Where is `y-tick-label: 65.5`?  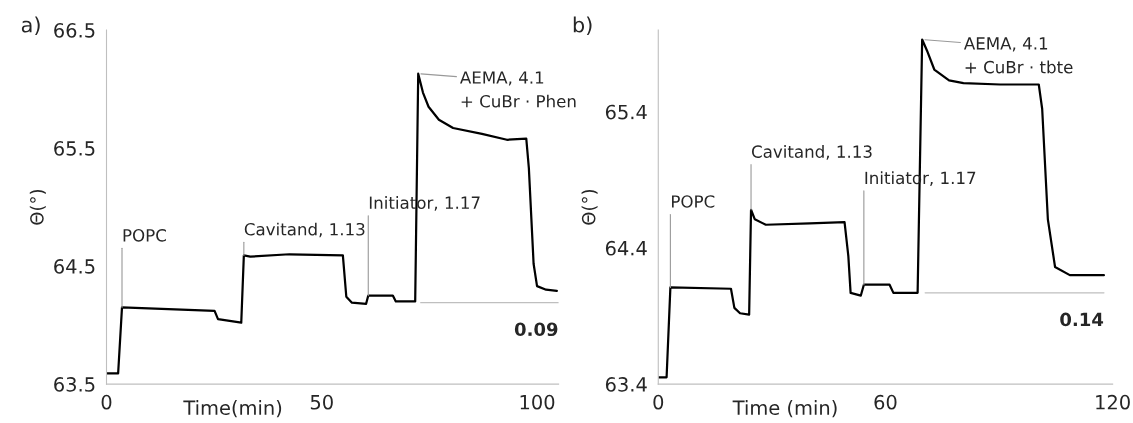 y-tick-label: 65.5 is located at coordinates (74, 148).